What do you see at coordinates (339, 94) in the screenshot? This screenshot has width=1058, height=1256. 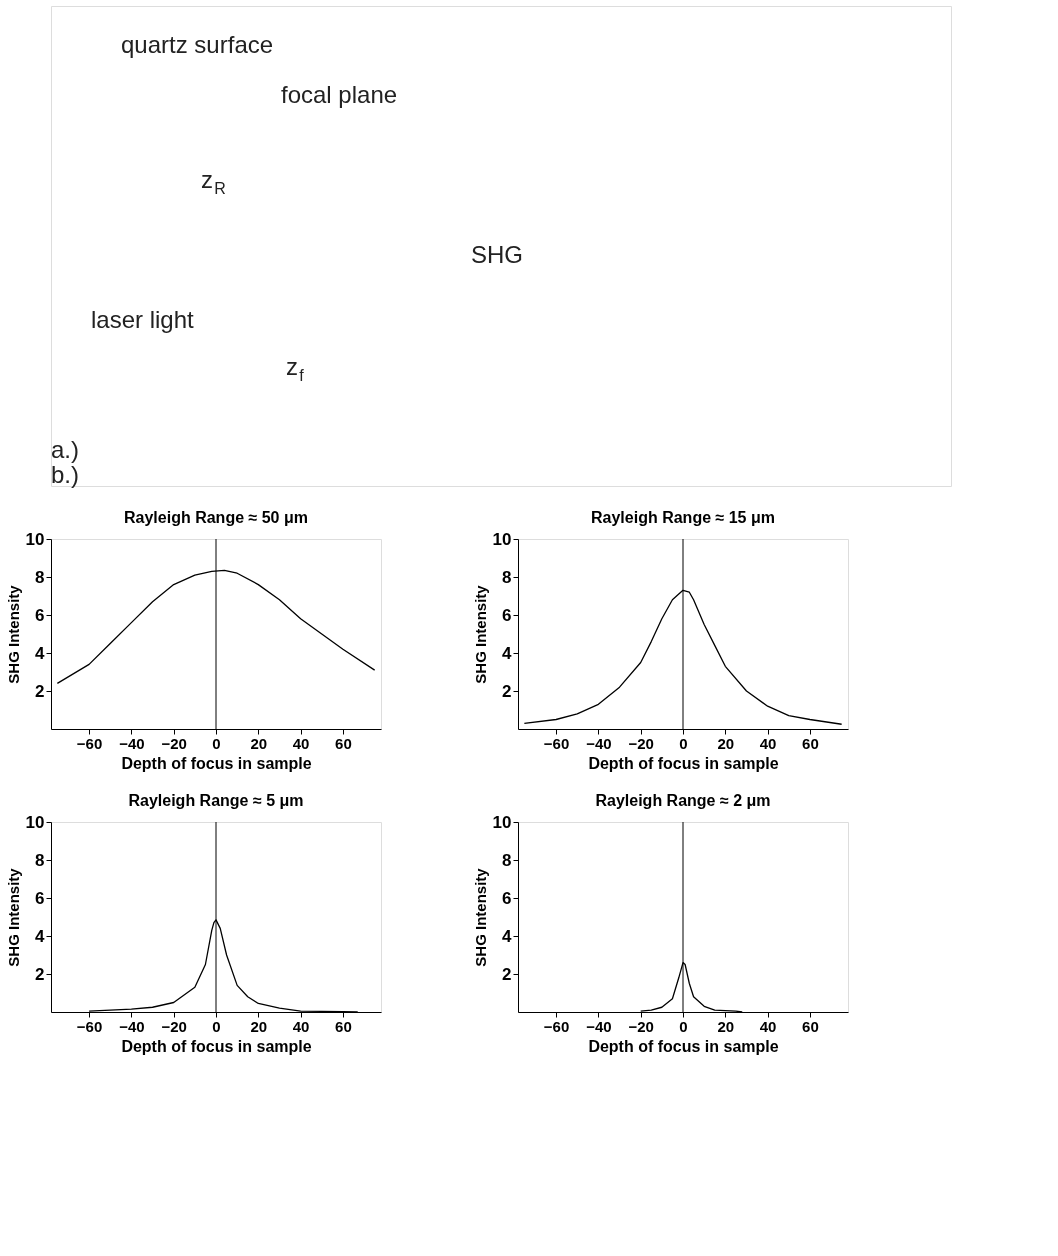 I see `text: focal plane` at bounding box center [339, 94].